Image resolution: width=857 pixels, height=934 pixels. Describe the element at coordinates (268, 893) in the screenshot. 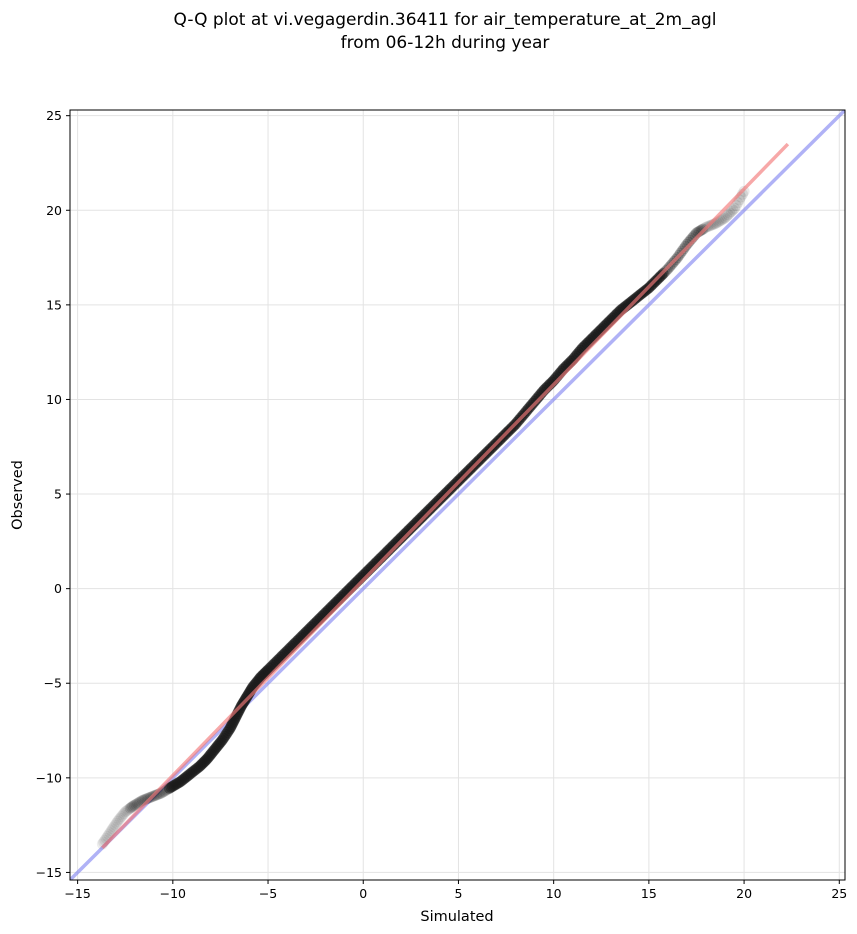

I see `x-tick-label: −5` at that location.